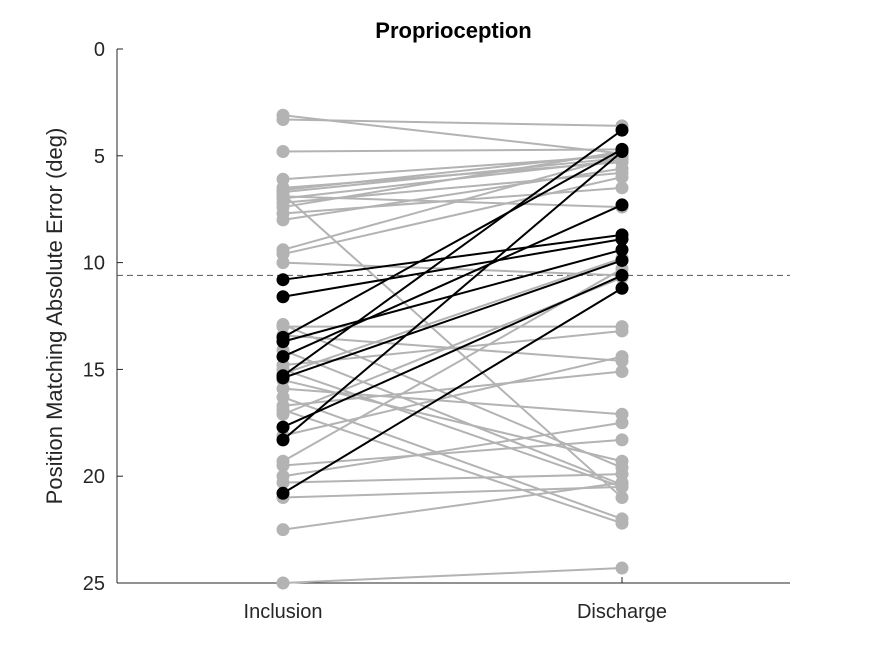 The height and width of the screenshot is (656, 875). Describe the element at coordinates (94, 370) in the screenshot. I see `y-tick-label: 15` at that location.